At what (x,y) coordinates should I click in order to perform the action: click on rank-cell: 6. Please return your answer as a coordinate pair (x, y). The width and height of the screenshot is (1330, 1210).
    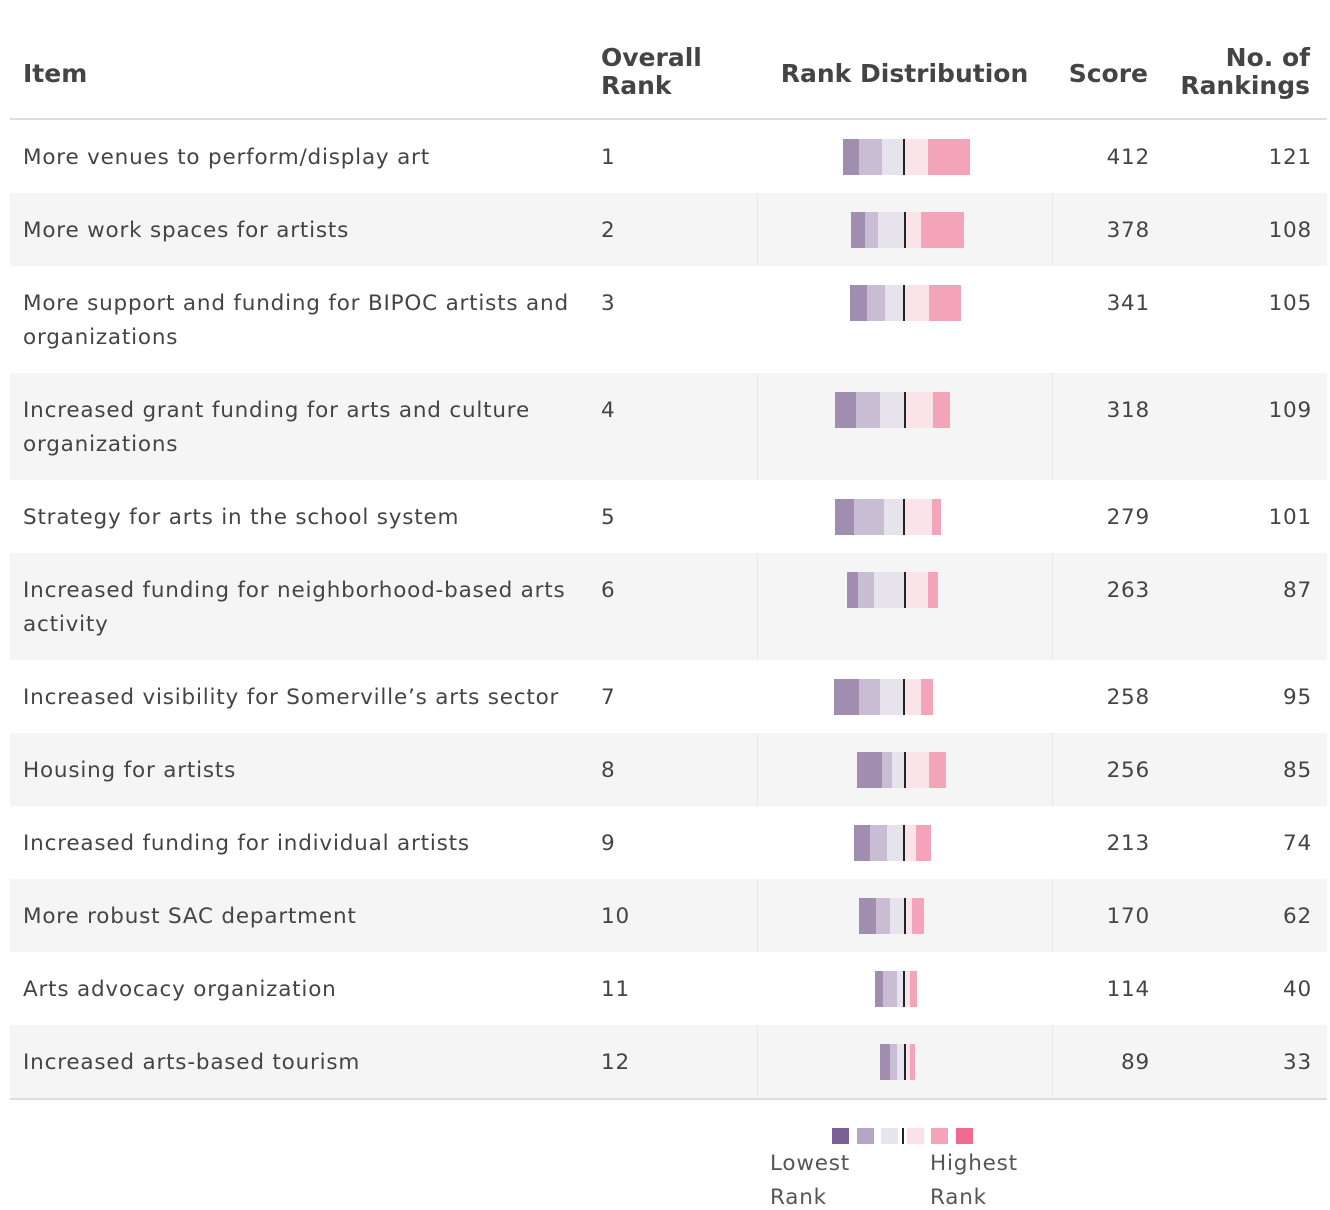
    Looking at the image, I should click on (678, 606).